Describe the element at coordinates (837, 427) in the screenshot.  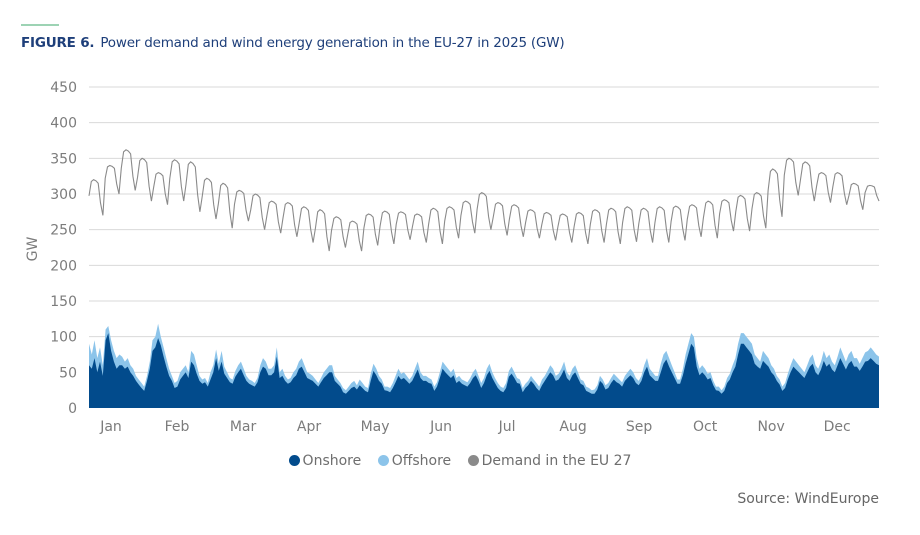
I see `x-tick-label: Dec` at that location.